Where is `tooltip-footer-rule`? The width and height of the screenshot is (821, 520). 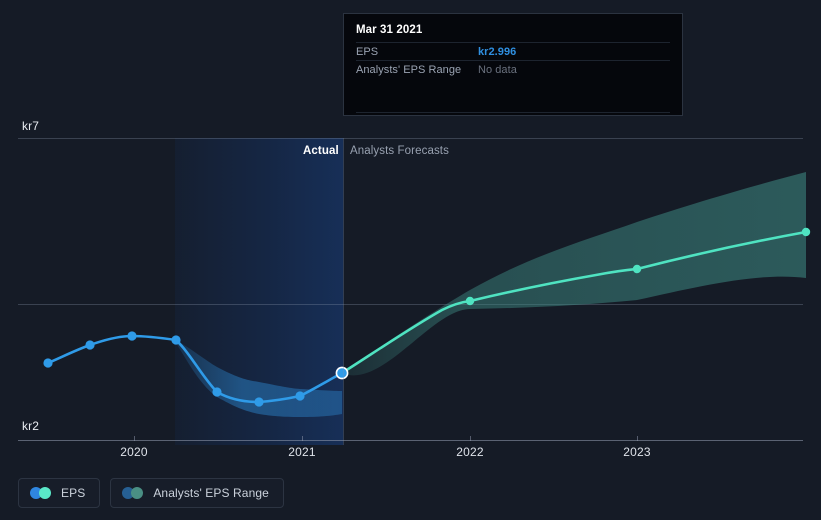
tooltip-footer-rule is located at coordinates (513, 113).